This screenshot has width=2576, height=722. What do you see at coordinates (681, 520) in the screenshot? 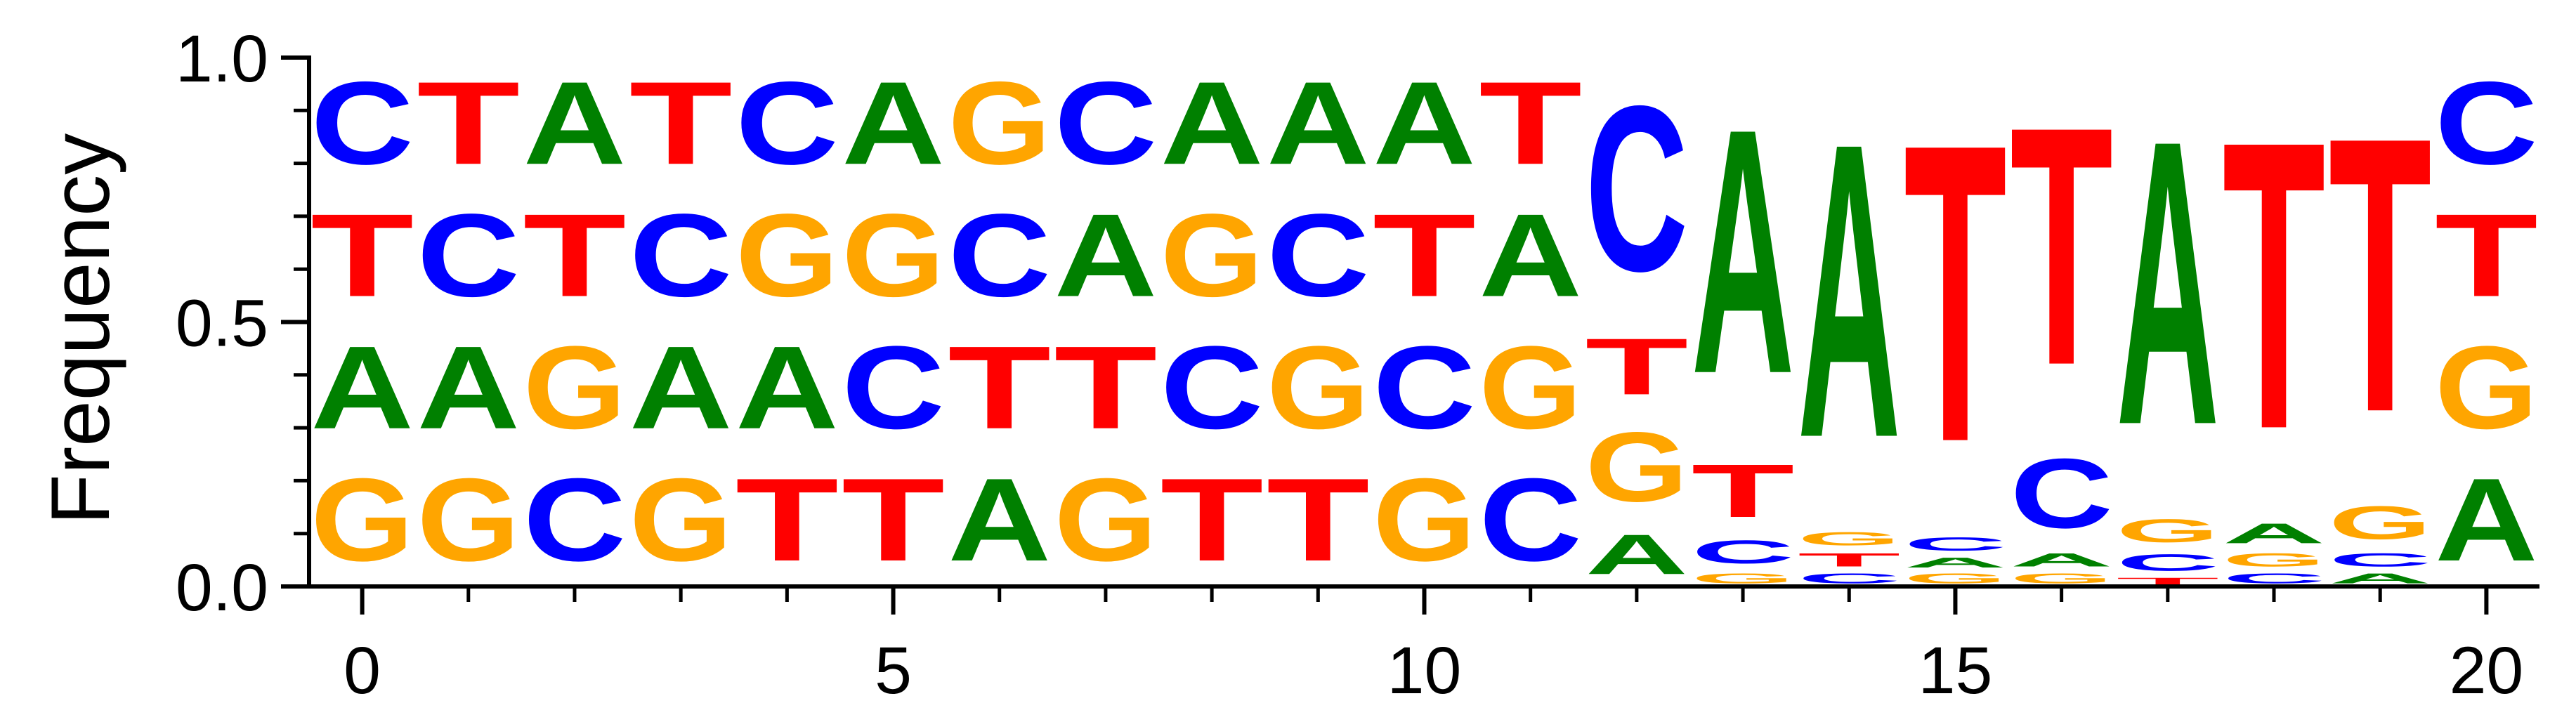
I see `logo-letter-G-pos-3: G` at bounding box center [681, 520].